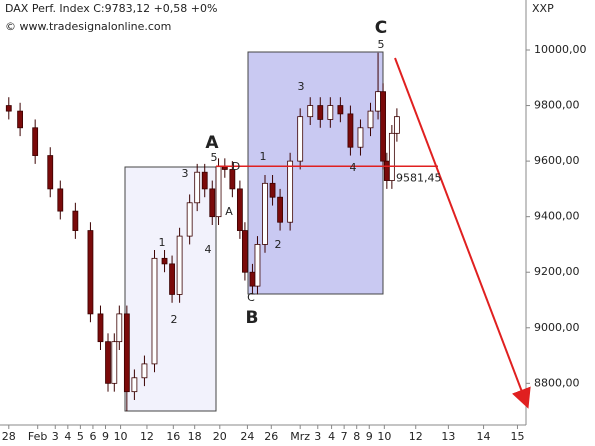 The height and width of the screenshot is (446, 595). Describe the element at coordinates (557, 216) in the screenshot. I see `y-tick-label: 9400,00` at that location.